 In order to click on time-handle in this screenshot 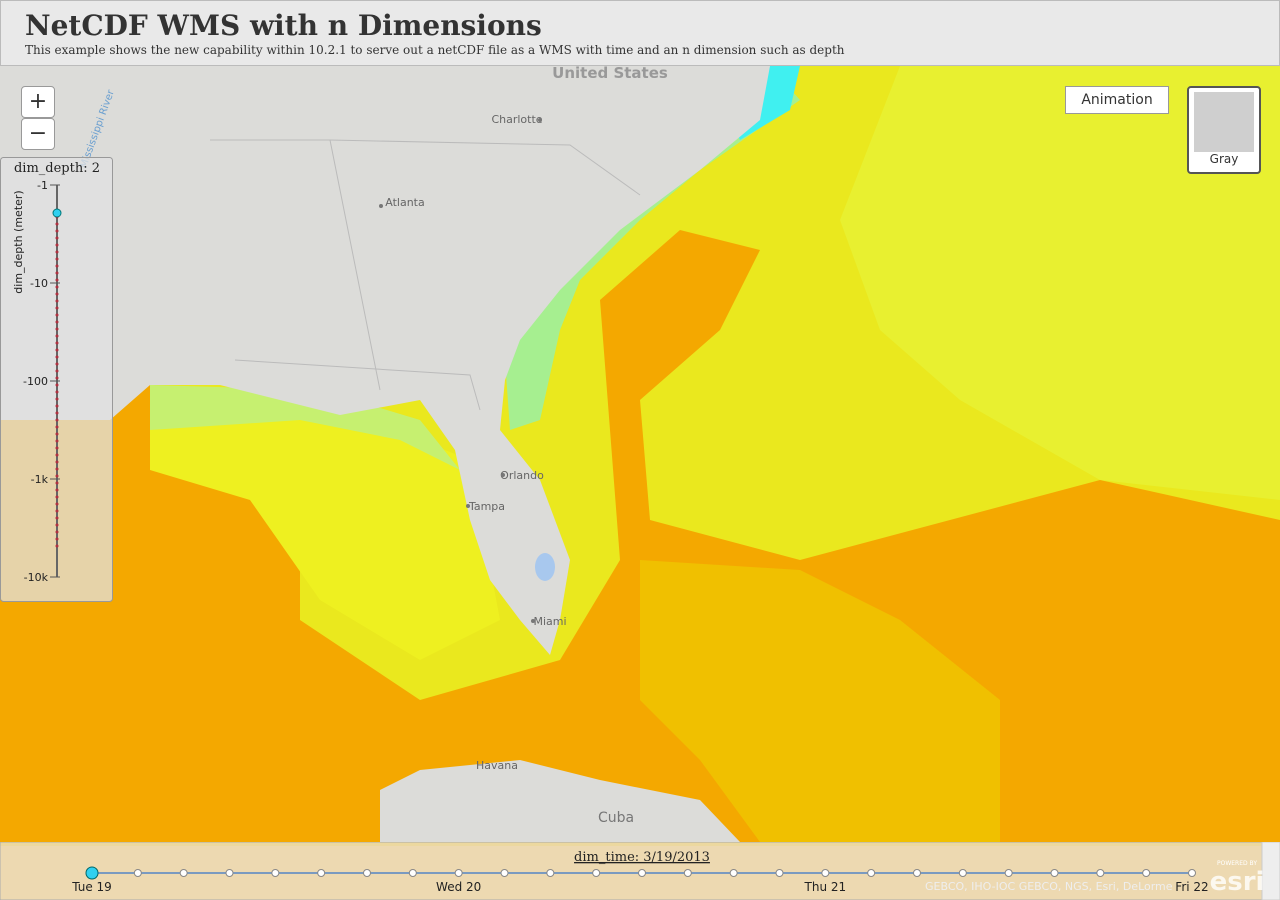, I will do `click(92, 873)`.